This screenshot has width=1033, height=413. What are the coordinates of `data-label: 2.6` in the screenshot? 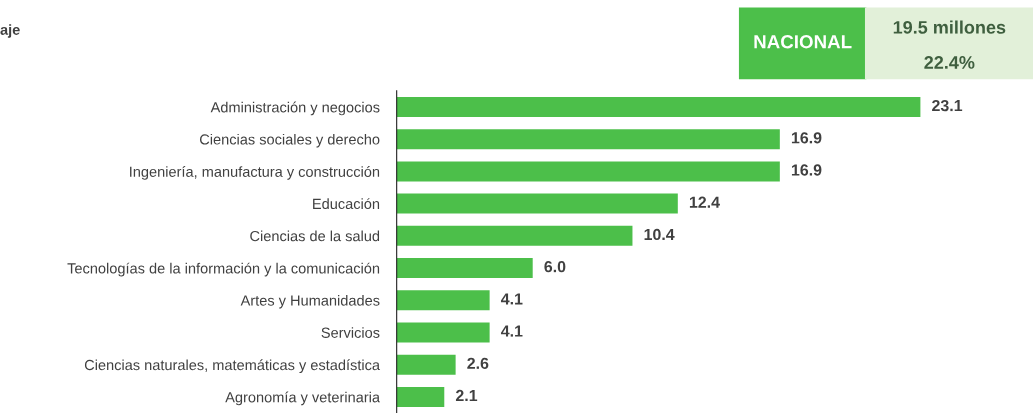 It's located at (478, 363).